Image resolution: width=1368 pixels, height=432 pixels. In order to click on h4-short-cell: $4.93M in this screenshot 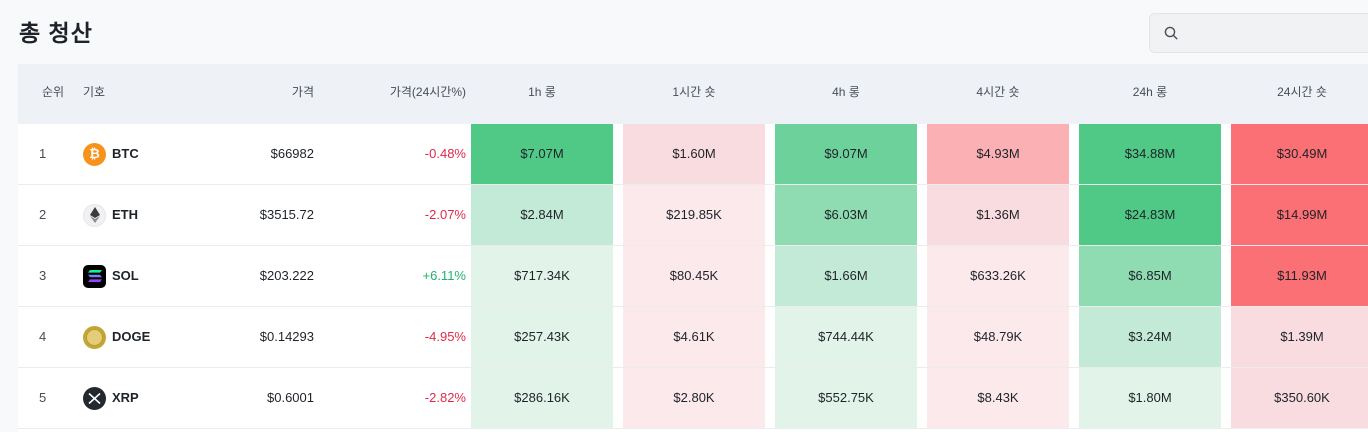, I will do `click(998, 154)`.